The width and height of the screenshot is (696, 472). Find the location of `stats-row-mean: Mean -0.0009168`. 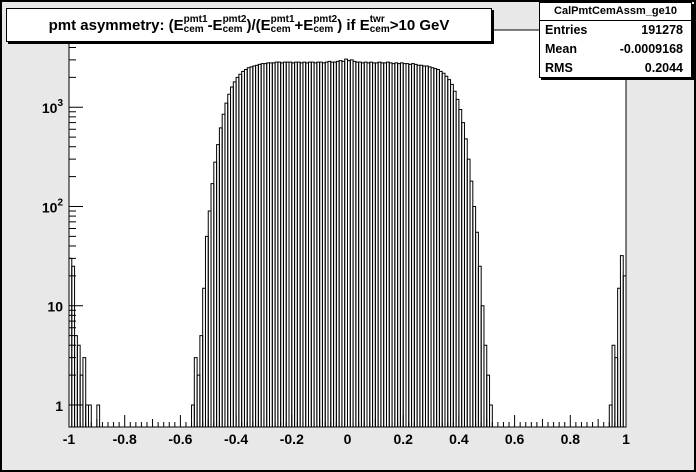

stats-row-mean: Mean -0.0009168 is located at coordinates (615, 49).